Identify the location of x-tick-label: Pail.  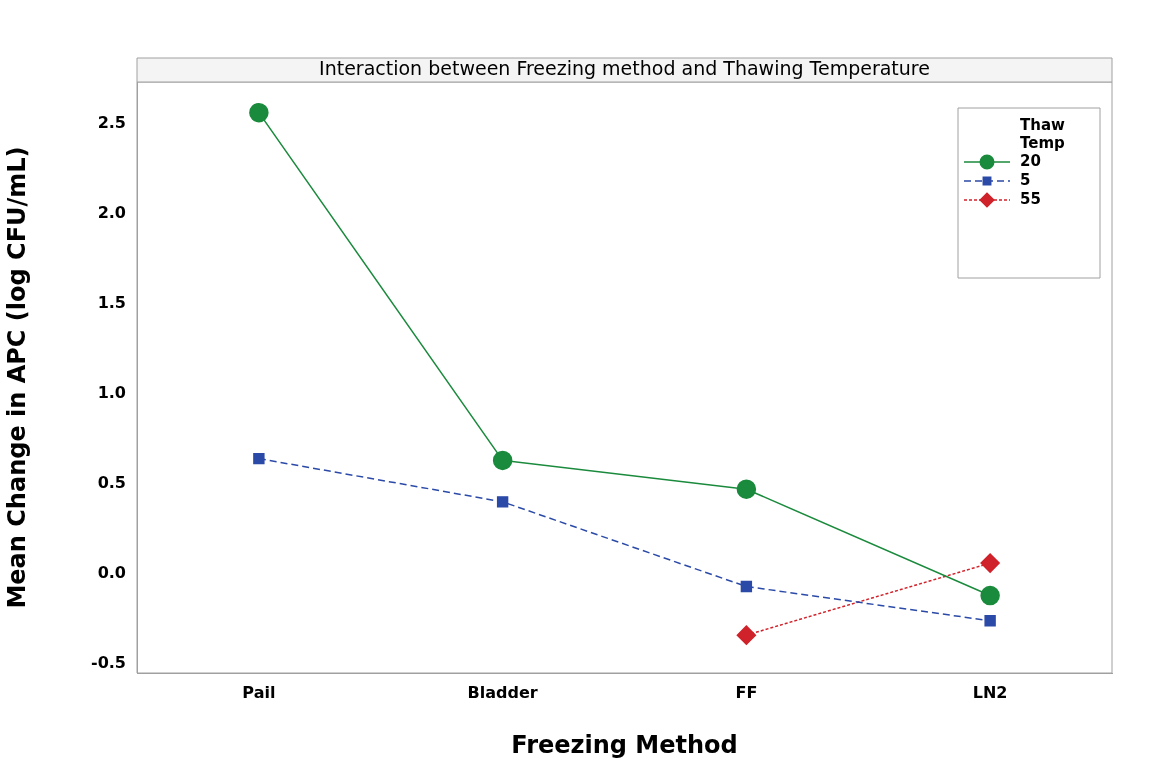
(259, 692).